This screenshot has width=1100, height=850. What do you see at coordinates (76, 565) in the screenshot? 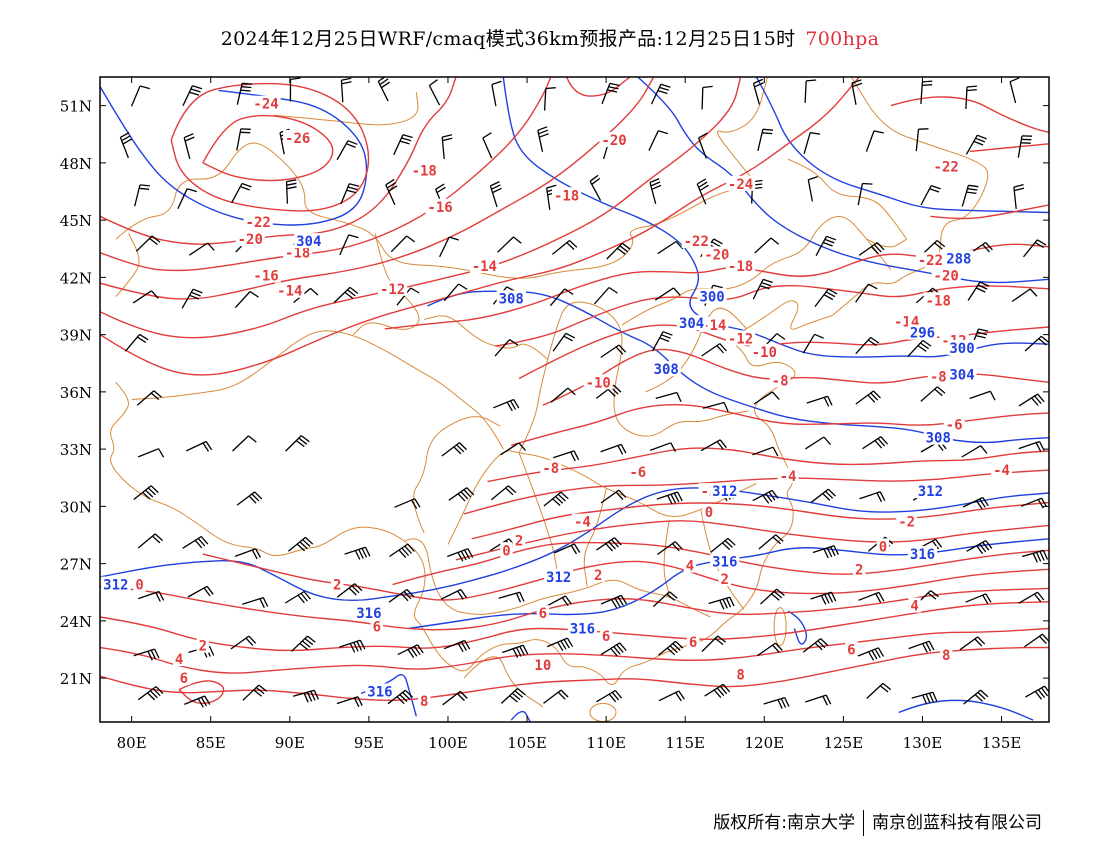
I see `latitude-tick-label: 27N` at bounding box center [76, 565].